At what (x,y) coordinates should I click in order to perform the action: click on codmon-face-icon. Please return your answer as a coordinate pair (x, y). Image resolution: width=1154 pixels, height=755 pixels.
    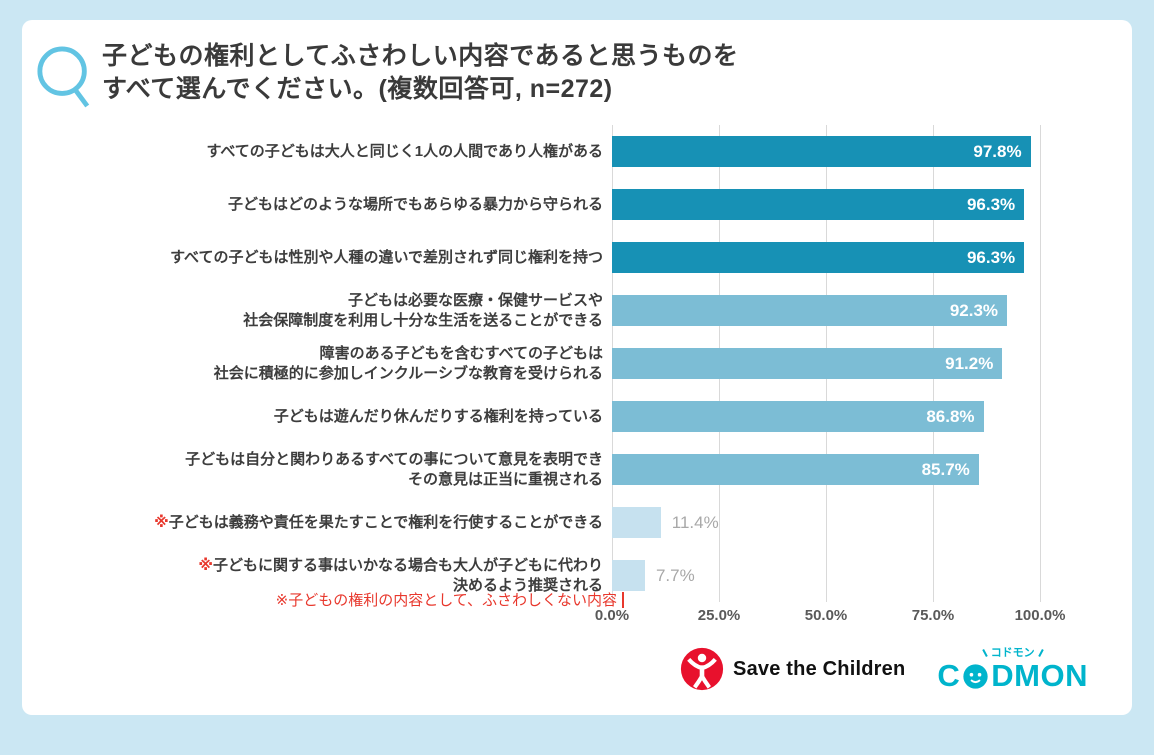
    Looking at the image, I should click on (975, 676).